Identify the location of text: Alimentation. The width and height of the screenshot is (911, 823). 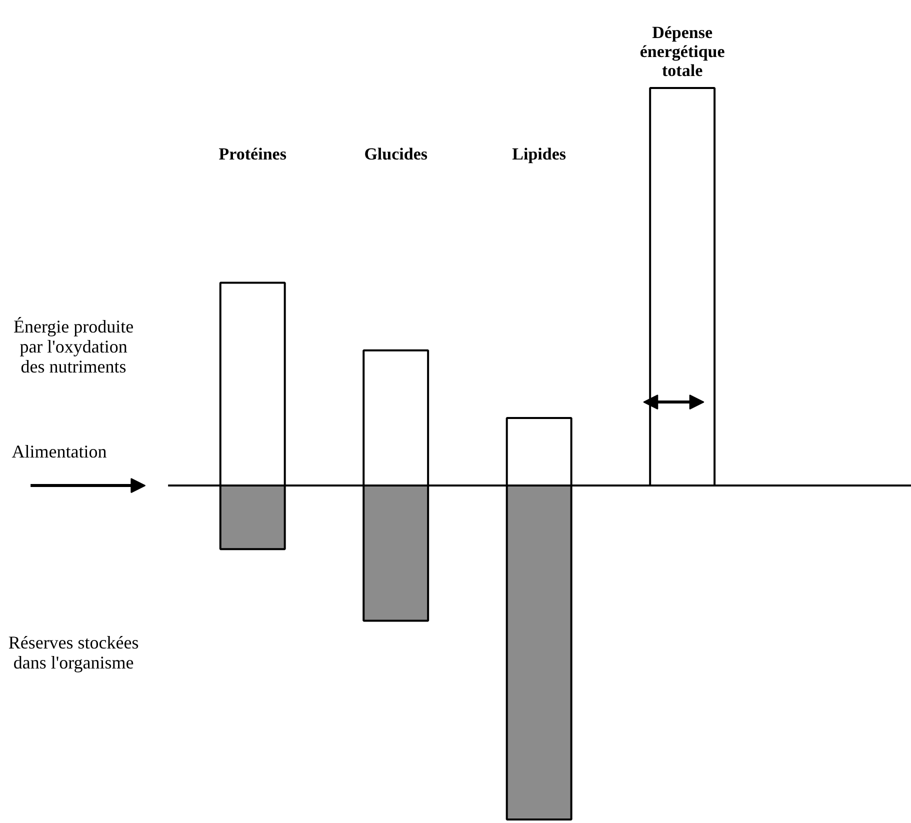
(59, 452).